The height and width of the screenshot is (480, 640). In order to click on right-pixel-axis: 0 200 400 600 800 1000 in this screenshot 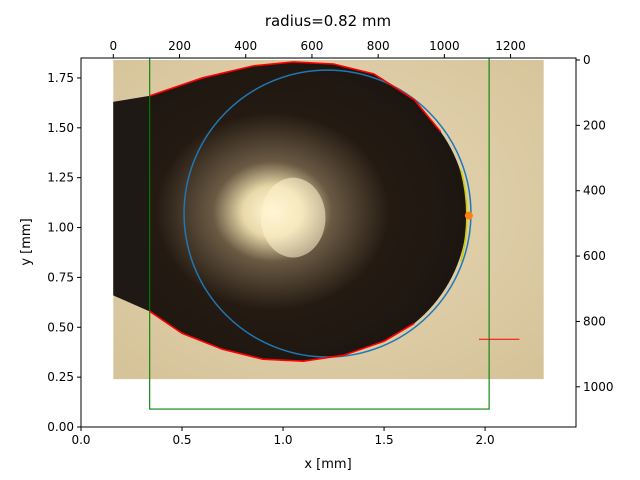, I will do `click(595, 223)`.